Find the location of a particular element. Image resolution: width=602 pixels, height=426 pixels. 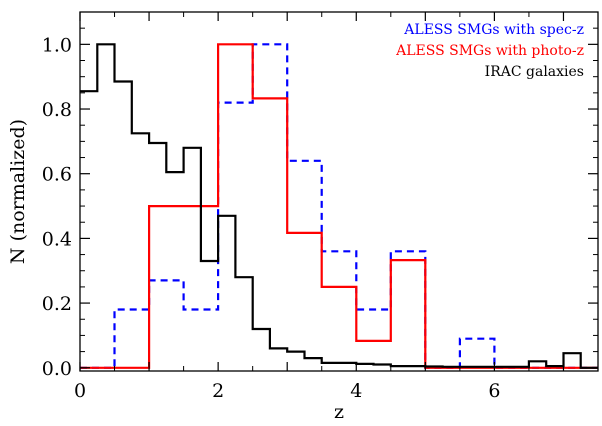

legend-entry-irac-galaxies: IRAC galaxies is located at coordinates (534, 72).